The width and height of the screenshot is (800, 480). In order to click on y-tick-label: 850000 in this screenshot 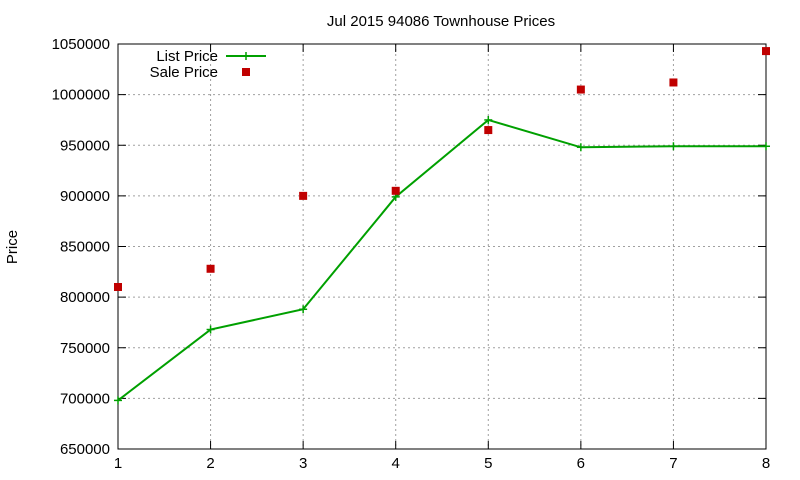, I will do `click(85, 247)`.